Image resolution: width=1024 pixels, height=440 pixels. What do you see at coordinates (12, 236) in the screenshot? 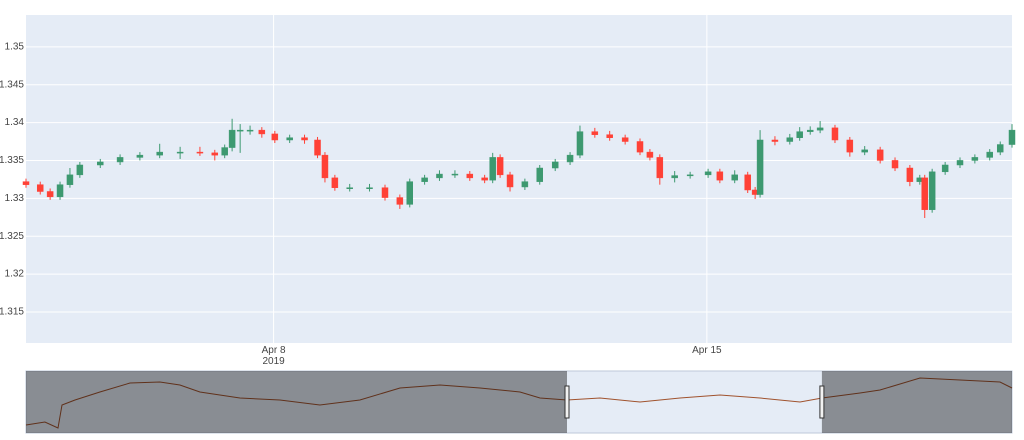
I see `y-tick-label: 1.325` at bounding box center [12, 236].